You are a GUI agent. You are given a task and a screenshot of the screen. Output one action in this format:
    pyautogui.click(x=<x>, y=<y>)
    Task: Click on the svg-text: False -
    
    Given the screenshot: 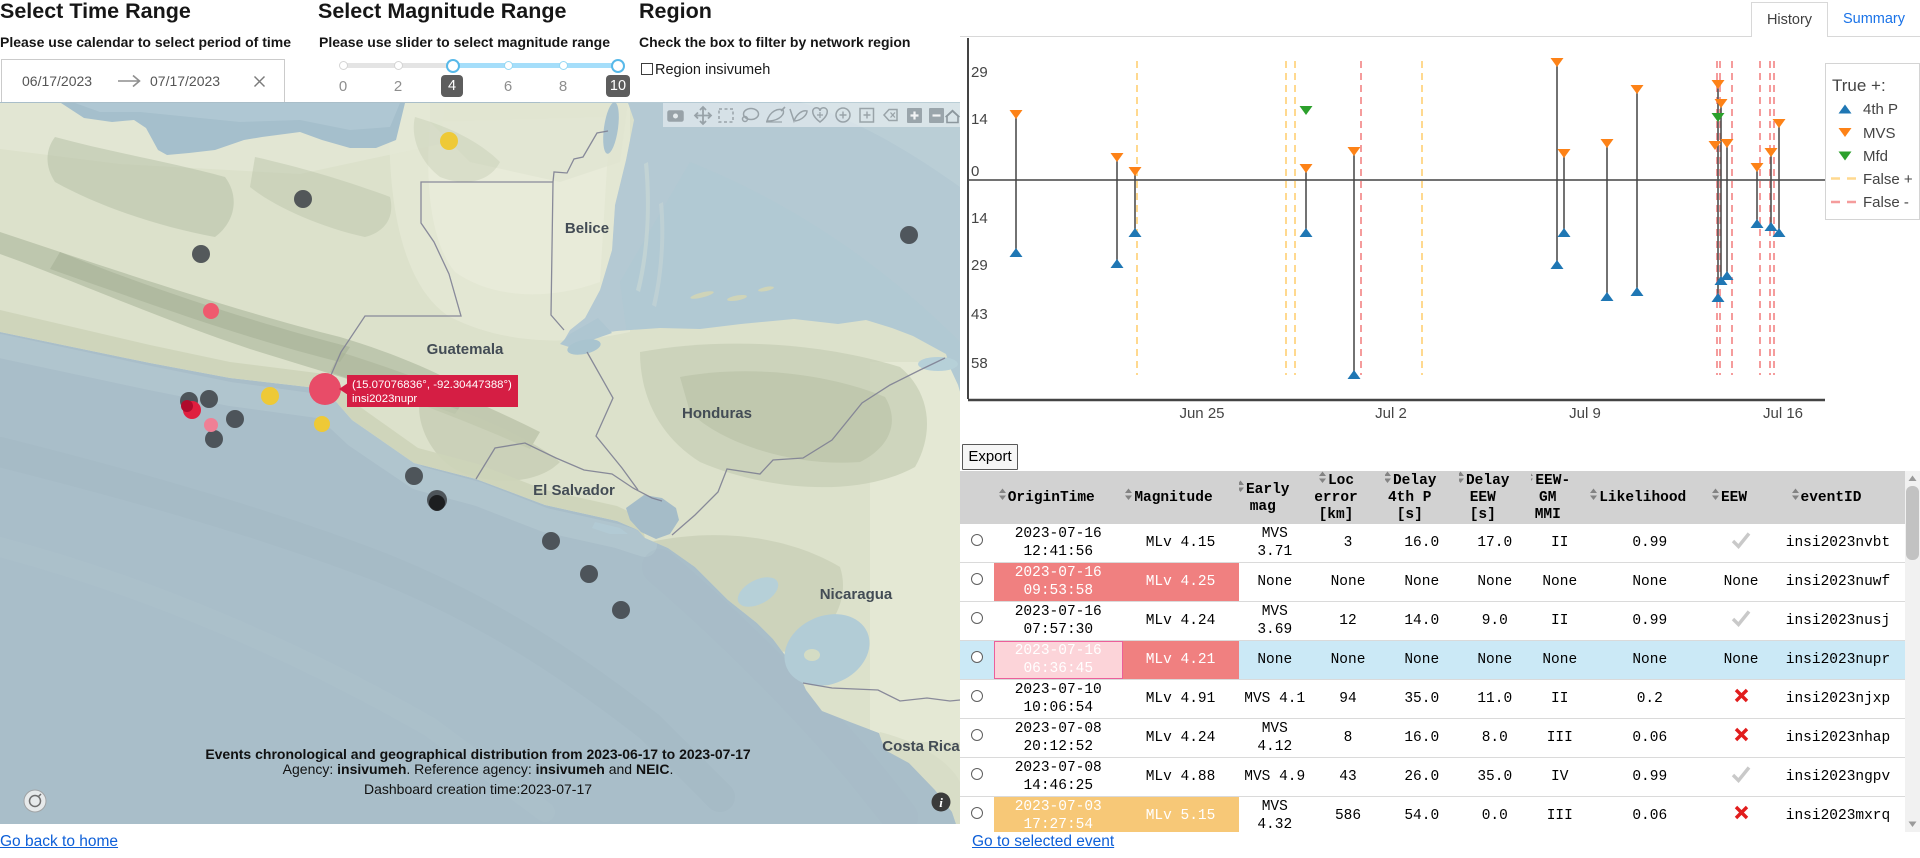 What is the action you would take?
    pyautogui.click(x=1886, y=202)
    